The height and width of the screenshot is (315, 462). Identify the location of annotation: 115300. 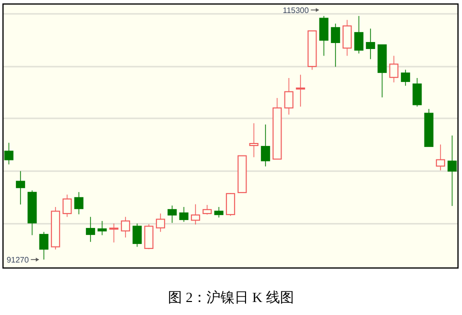
(296, 10).